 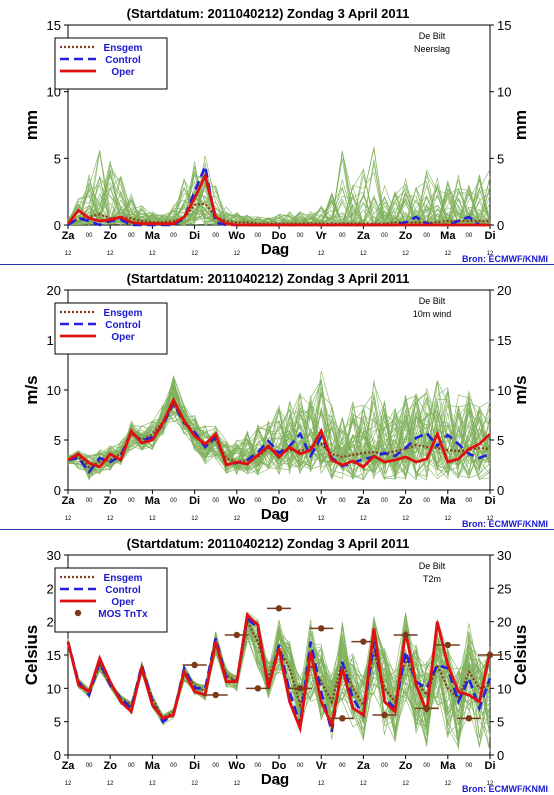 What do you see at coordinates (122, 72) in the screenshot?
I see `legend-label-oper: Oper` at bounding box center [122, 72].